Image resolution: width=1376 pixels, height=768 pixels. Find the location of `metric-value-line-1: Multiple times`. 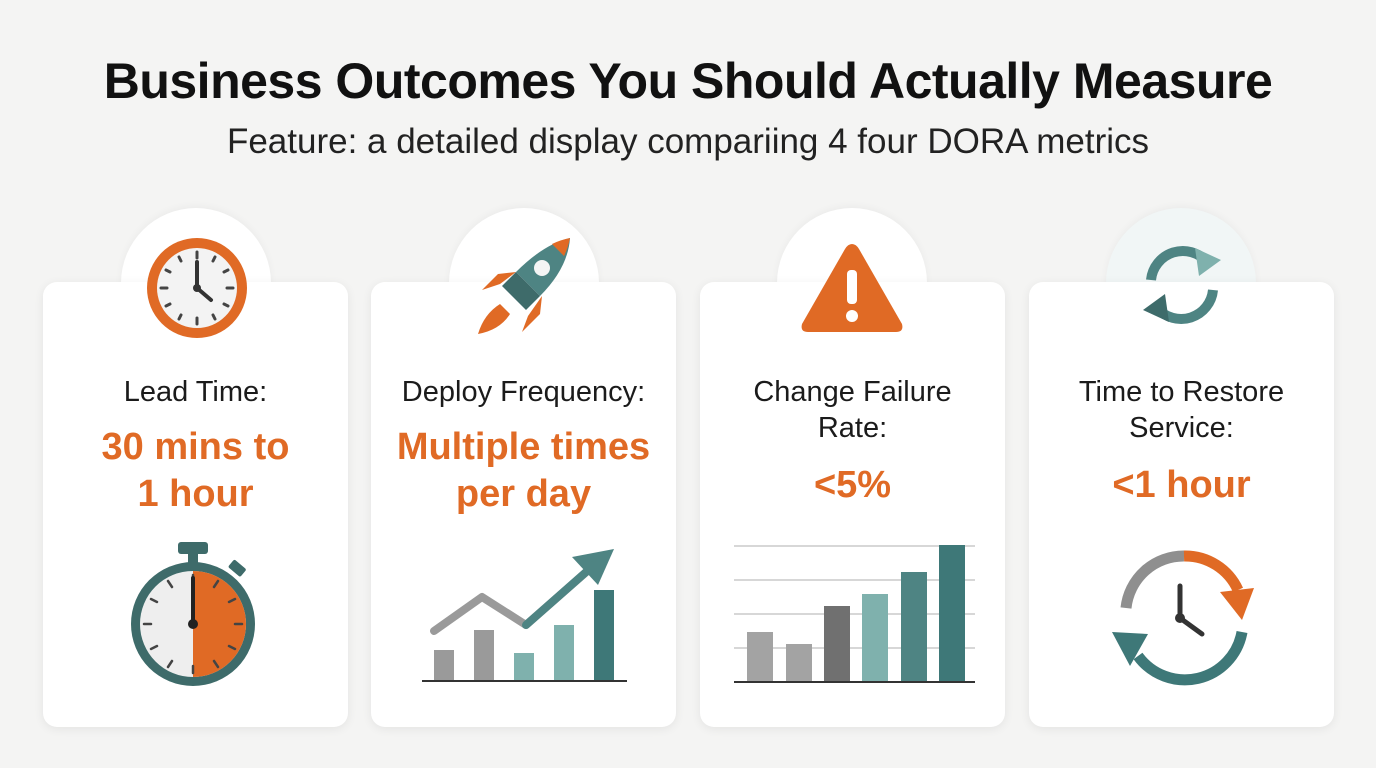

metric-value-line-1: Multiple times is located at coordinates (523, 447).